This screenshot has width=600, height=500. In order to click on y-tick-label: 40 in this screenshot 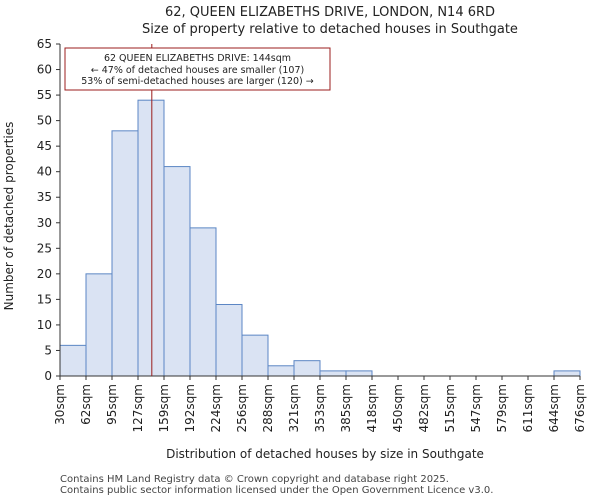, I will do `click(44, 172)`.